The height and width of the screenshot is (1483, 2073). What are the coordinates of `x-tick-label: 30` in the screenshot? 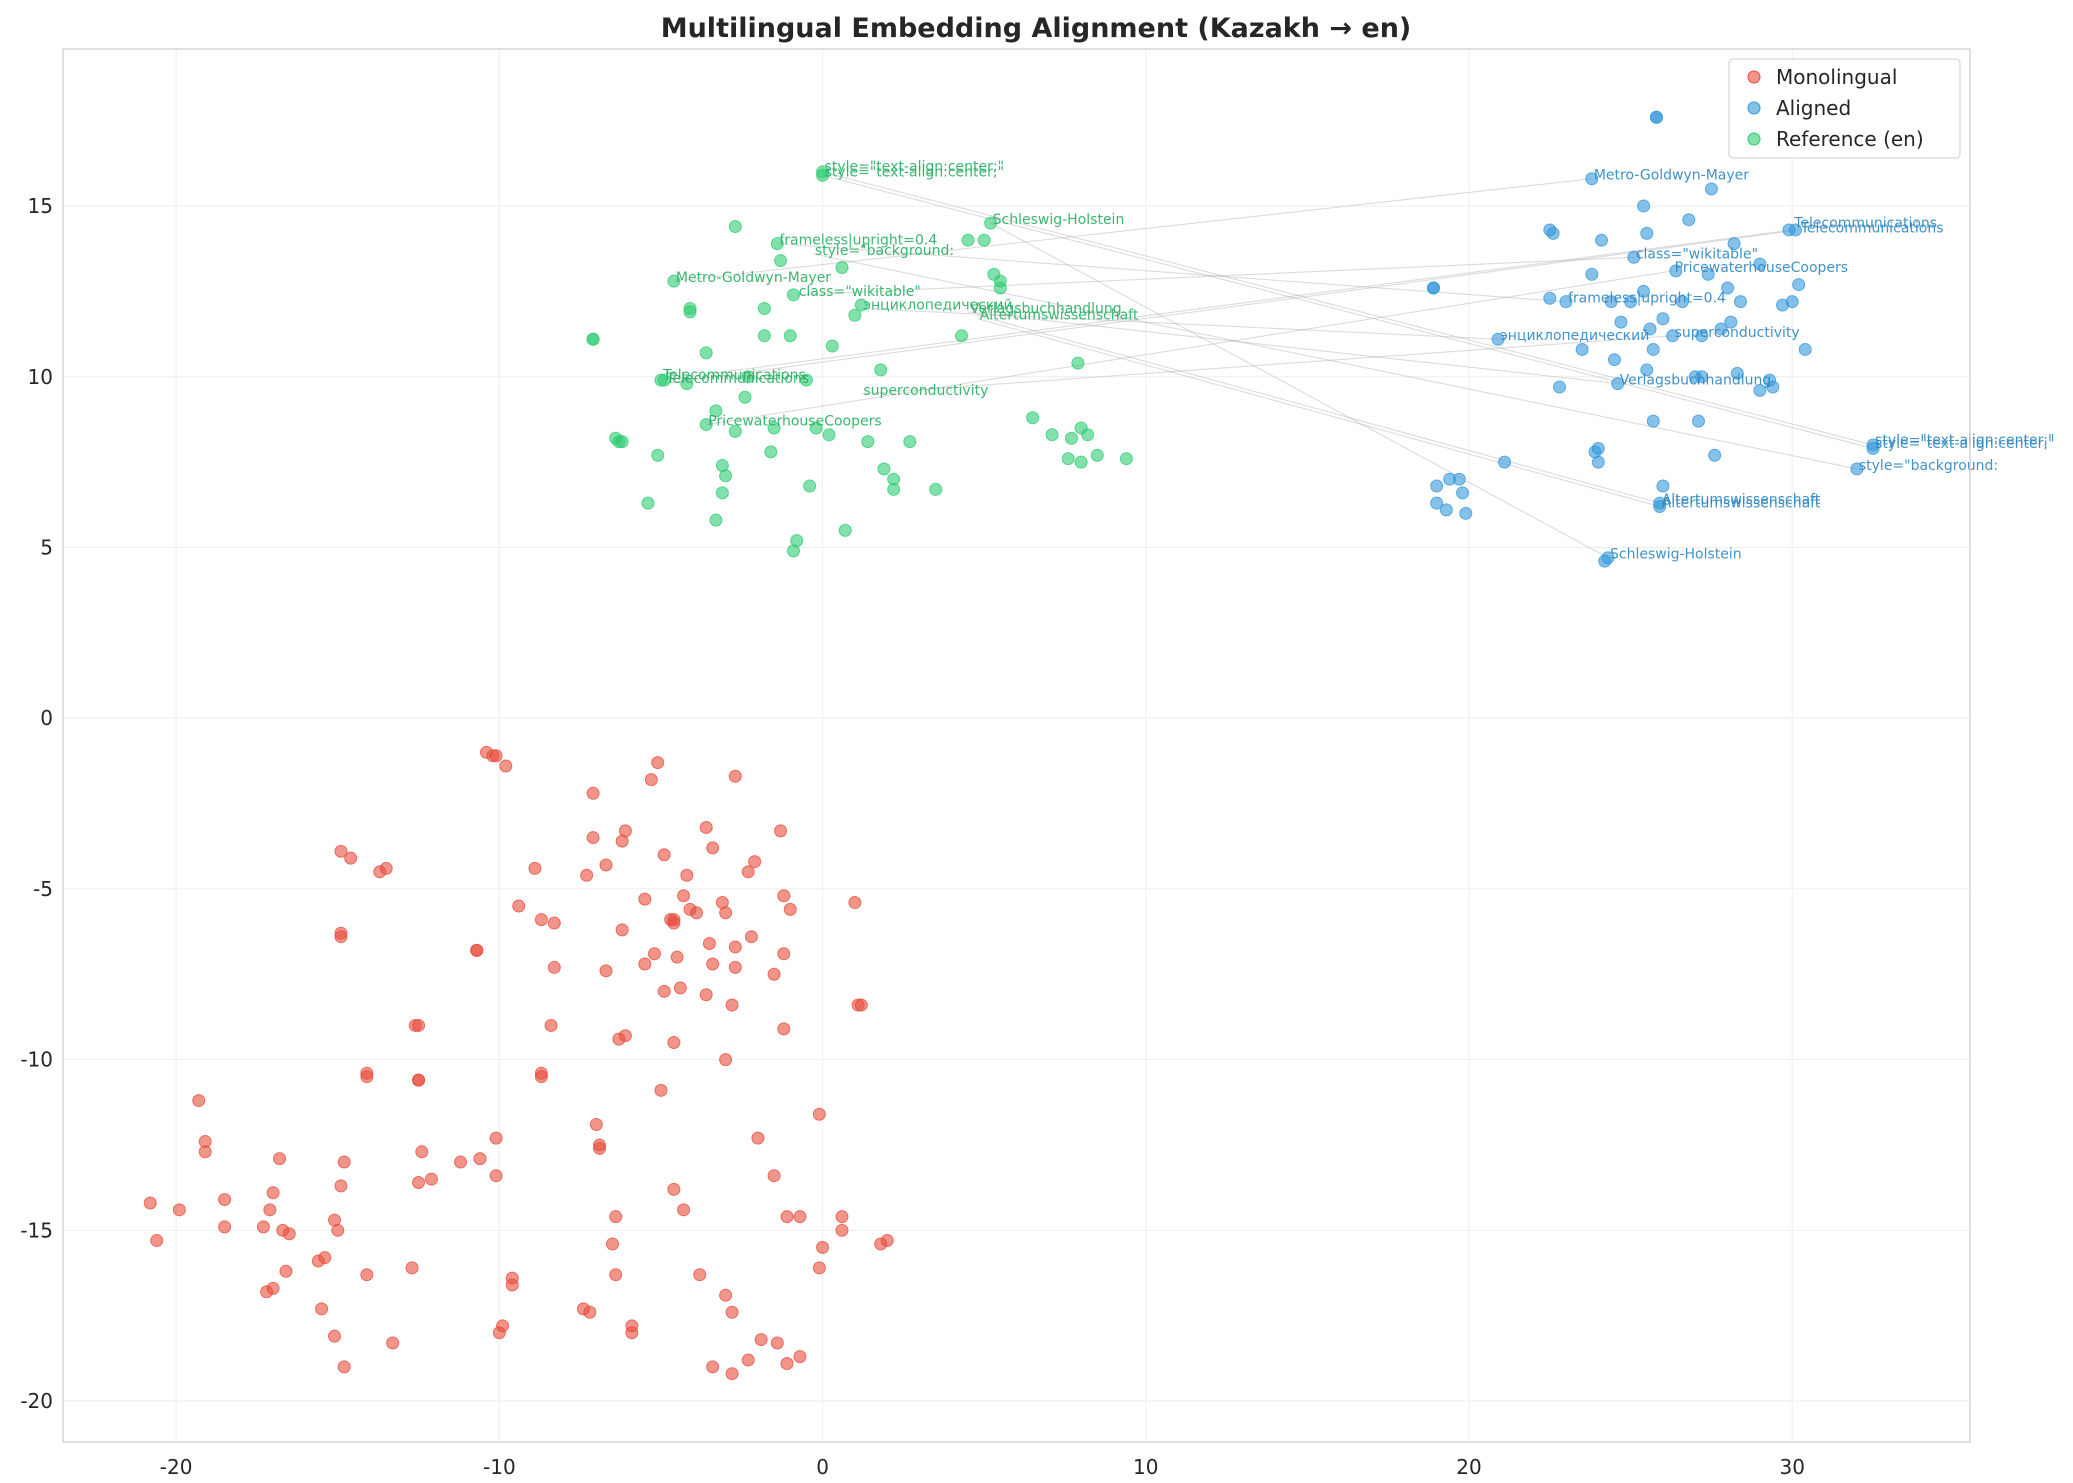 It's located at (1792, 1467).